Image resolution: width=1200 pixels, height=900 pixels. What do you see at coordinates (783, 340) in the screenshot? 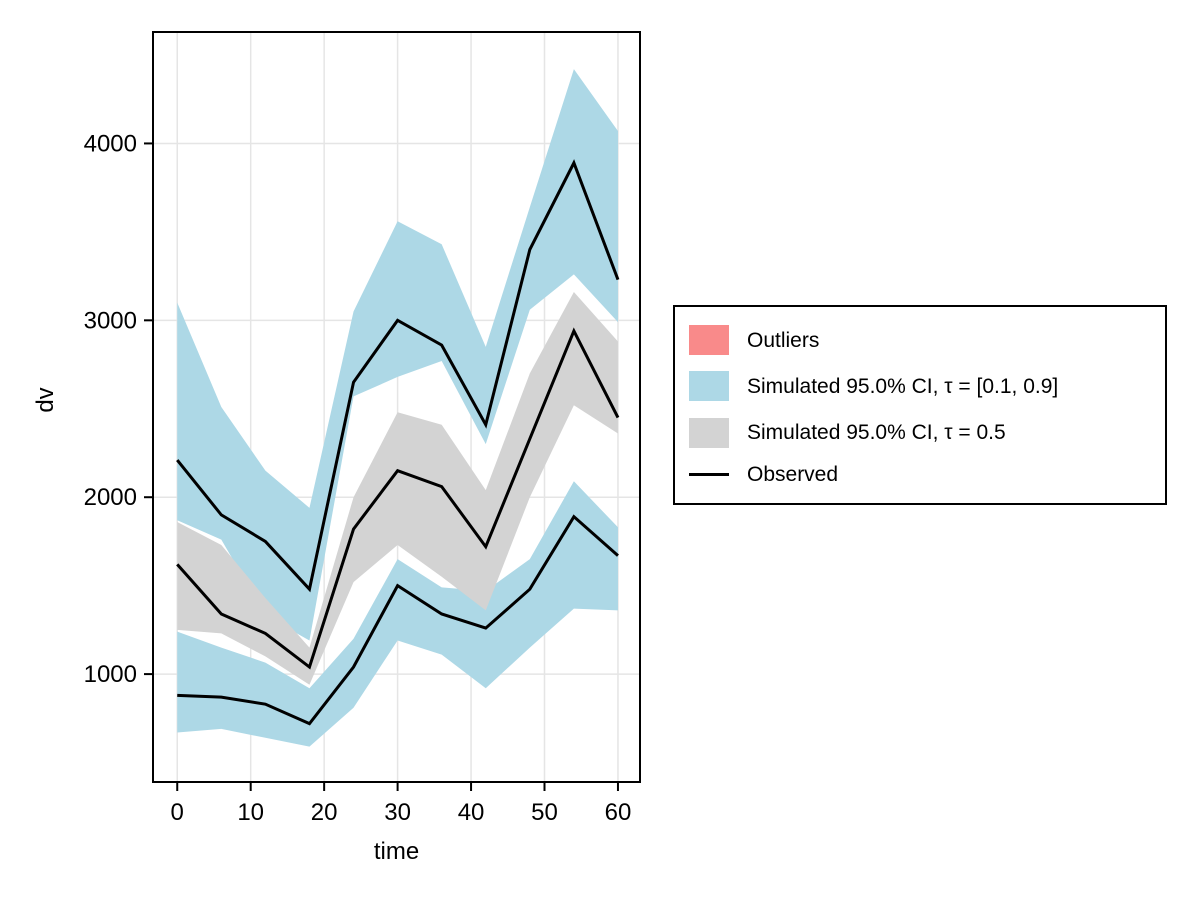
I see `legend-item-label: Outliers` at bounding box center [783, 340].